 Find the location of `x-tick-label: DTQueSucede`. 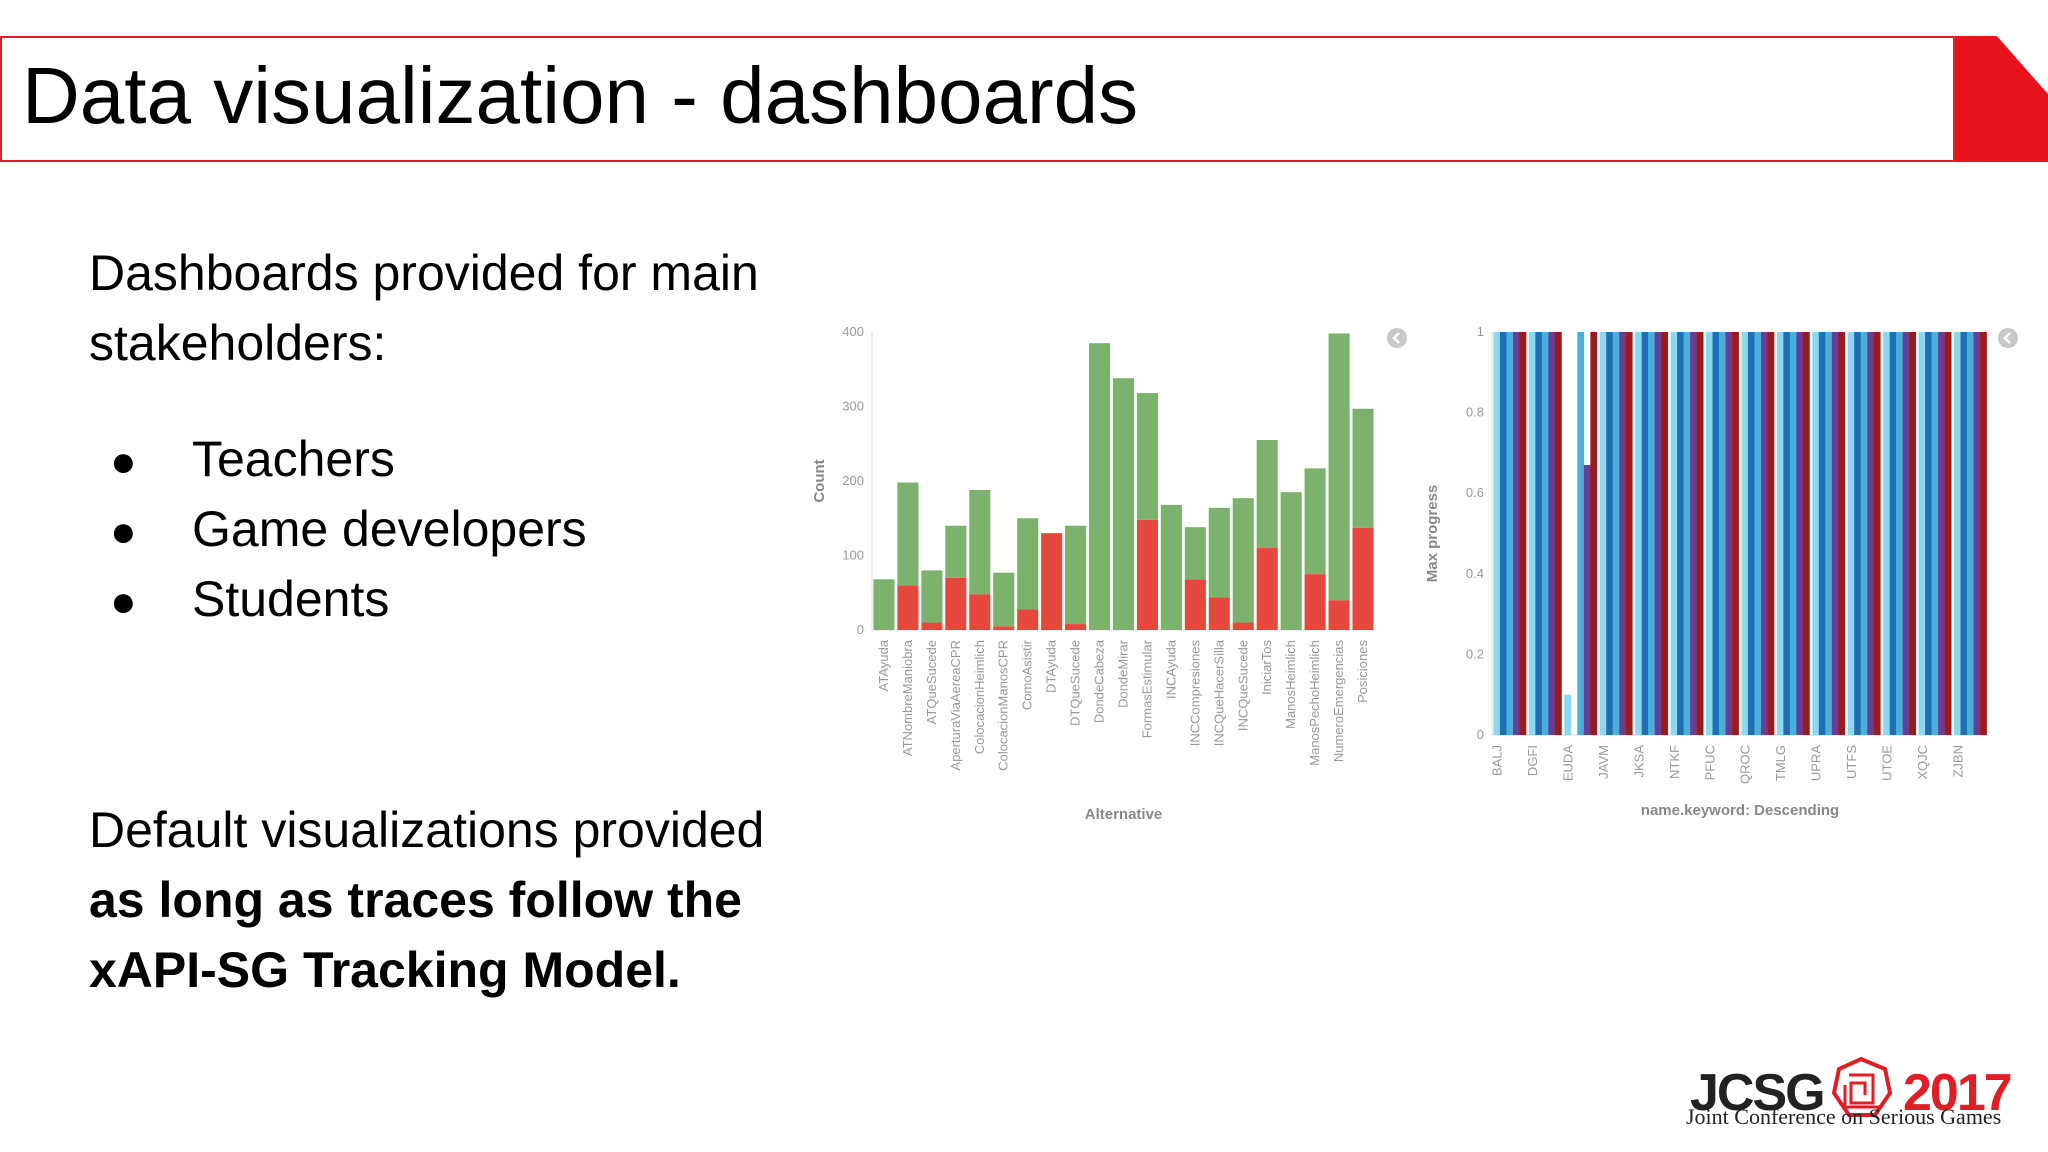

x-tick-label: DTQueSucede is located at coordinates (1075, 683).